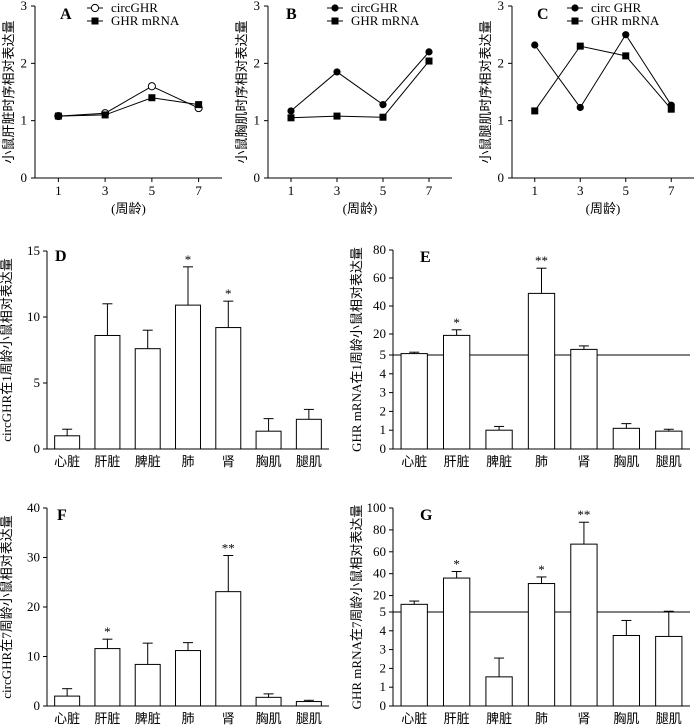 Image resolution: width=700 pixels, height=728 pixels. Describe the element at coordinates (356, 349) in the screenshot. I see `y-axis-label: GHR mRNA在1周龄小鼠相对表达量` at that location.